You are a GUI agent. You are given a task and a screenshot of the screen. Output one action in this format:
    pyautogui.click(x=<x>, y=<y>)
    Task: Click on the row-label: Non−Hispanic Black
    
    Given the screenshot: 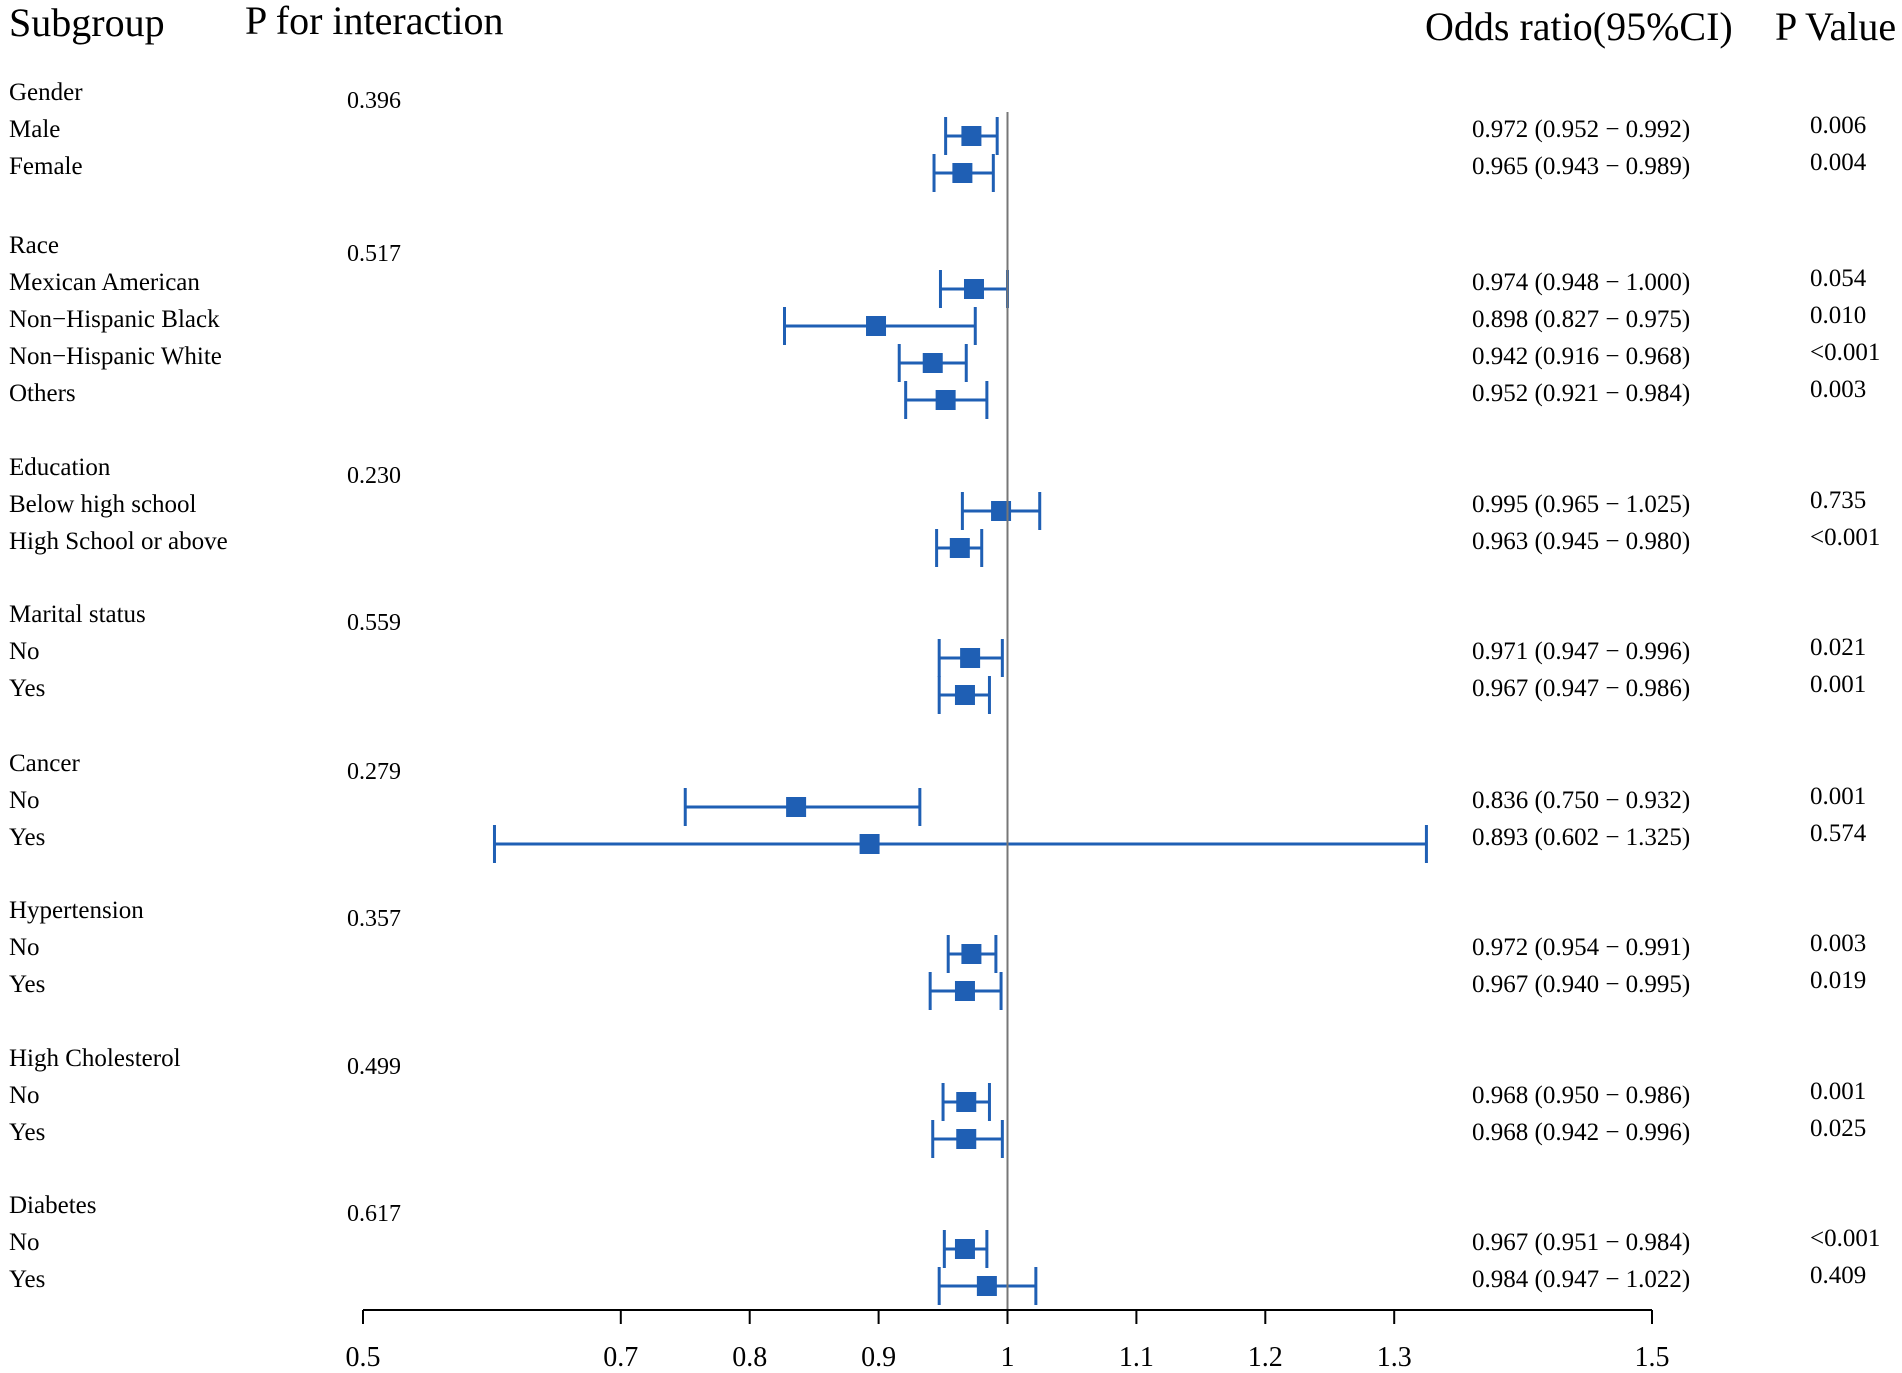 What is the action you would take?
    pyautogui.click(x=114, y=319)
    